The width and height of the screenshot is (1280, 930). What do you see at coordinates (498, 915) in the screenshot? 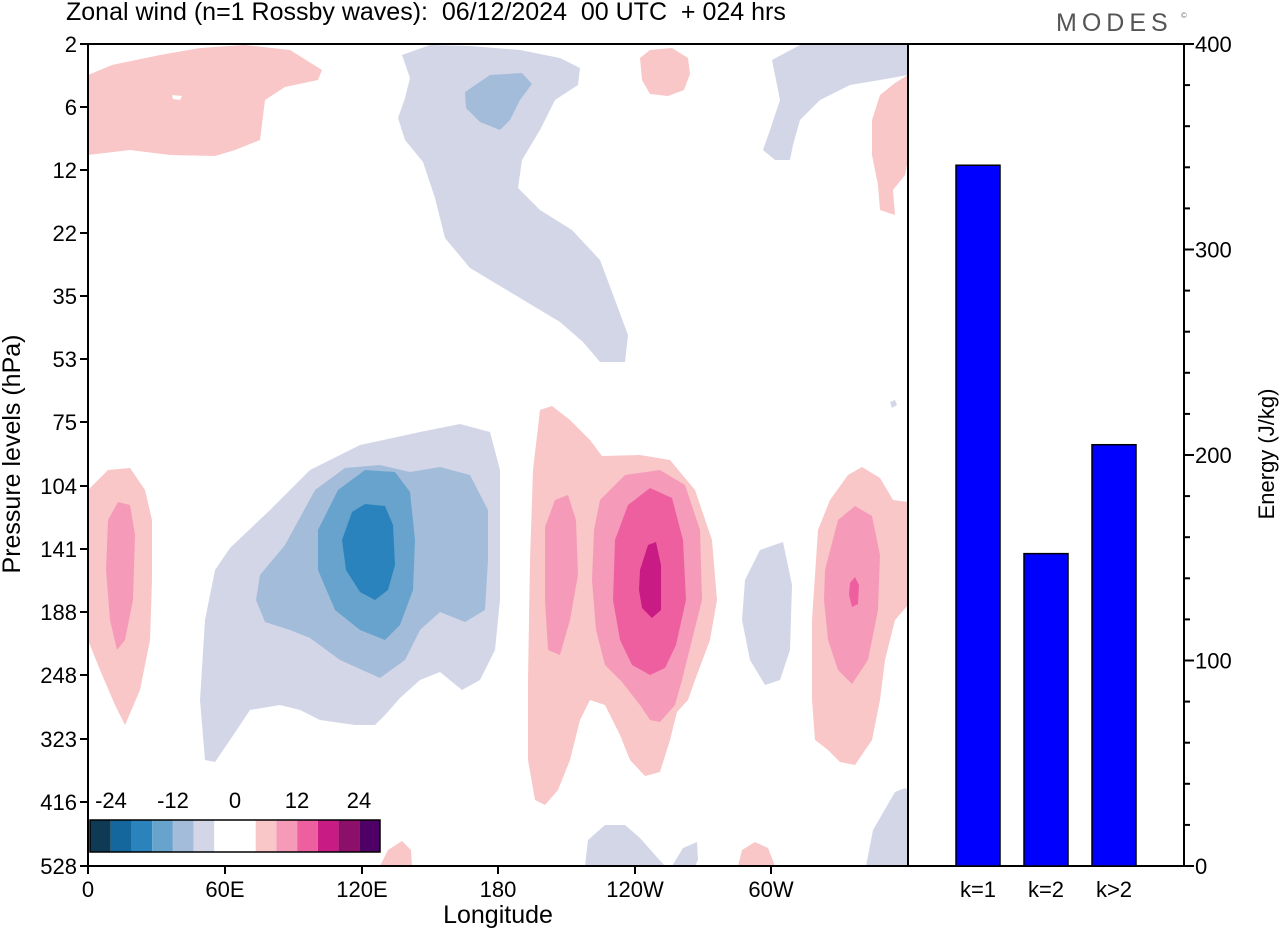
I see `x-axis-label: Longitude` at bounding box center [498, 915].